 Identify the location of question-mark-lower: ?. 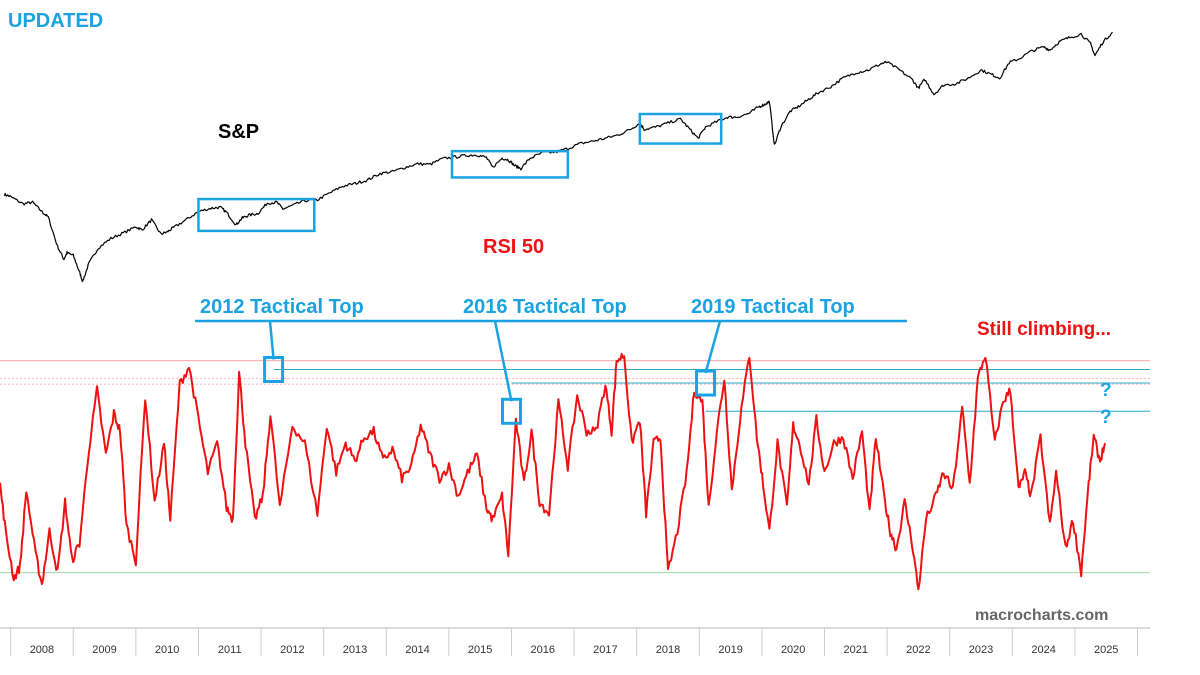
(1106, 417).